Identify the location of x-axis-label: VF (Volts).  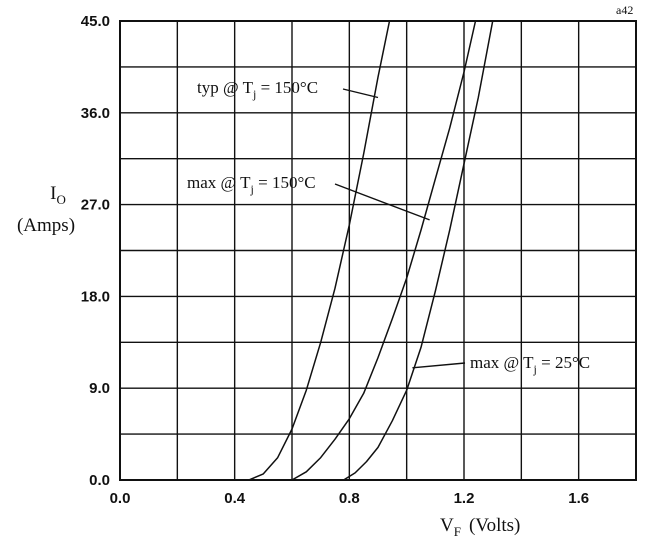
(480, 526).